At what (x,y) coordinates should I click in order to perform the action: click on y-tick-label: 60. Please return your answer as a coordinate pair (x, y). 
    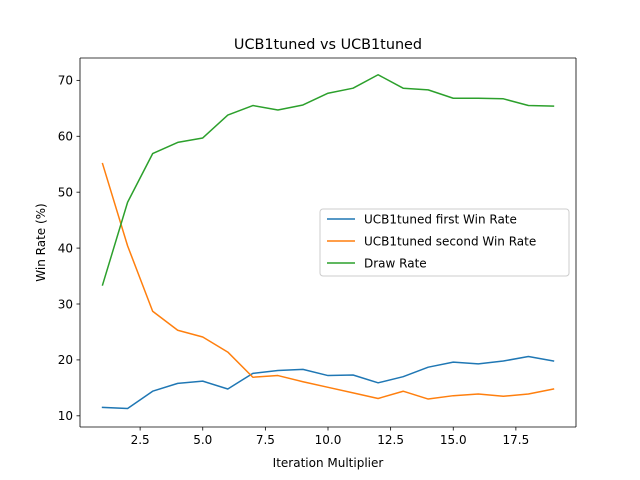
    Looking at the image, I should click on (65, 137).